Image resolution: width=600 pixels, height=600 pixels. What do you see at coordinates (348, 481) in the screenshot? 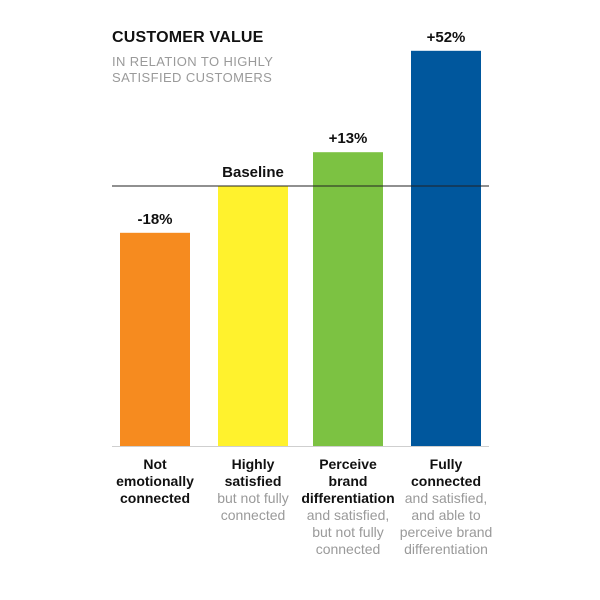
I see `category-main-text: Perceive brand differentiation` at bounding box center [348, 481].